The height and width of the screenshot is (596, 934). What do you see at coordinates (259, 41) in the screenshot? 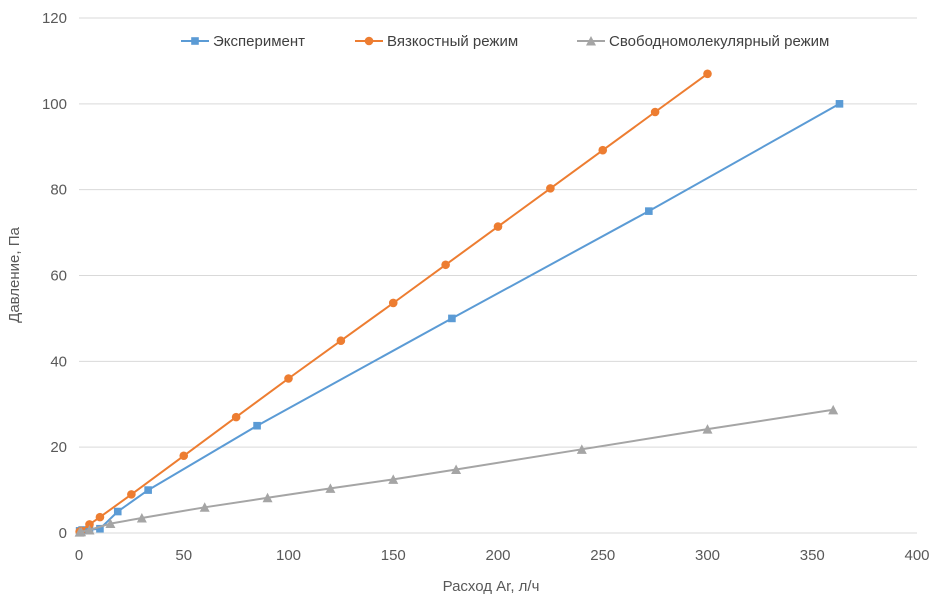
I see `legend-label: Эксперимент` at bounding box center [259, 41].